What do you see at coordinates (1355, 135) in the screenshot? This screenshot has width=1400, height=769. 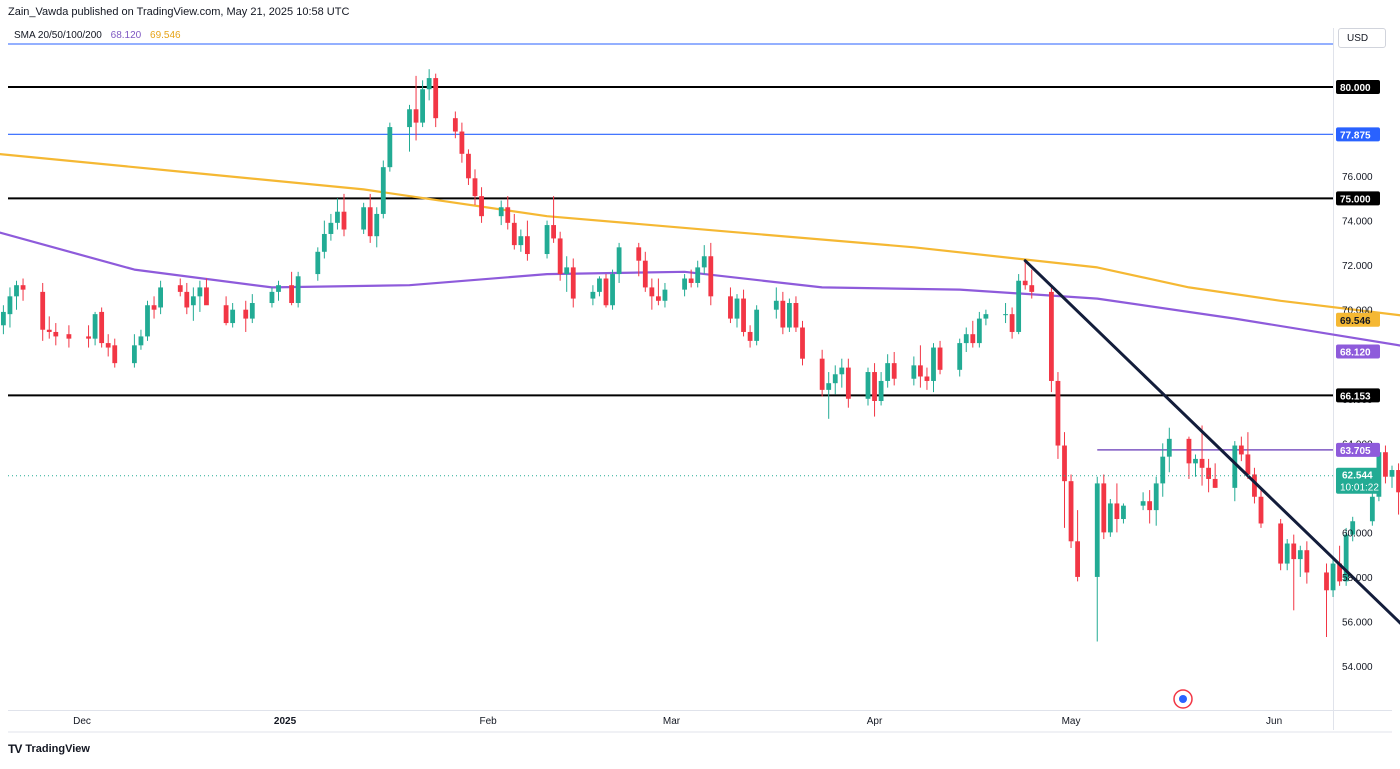 I see `level-tag: 77.875` at bounding box center [1355, 135].